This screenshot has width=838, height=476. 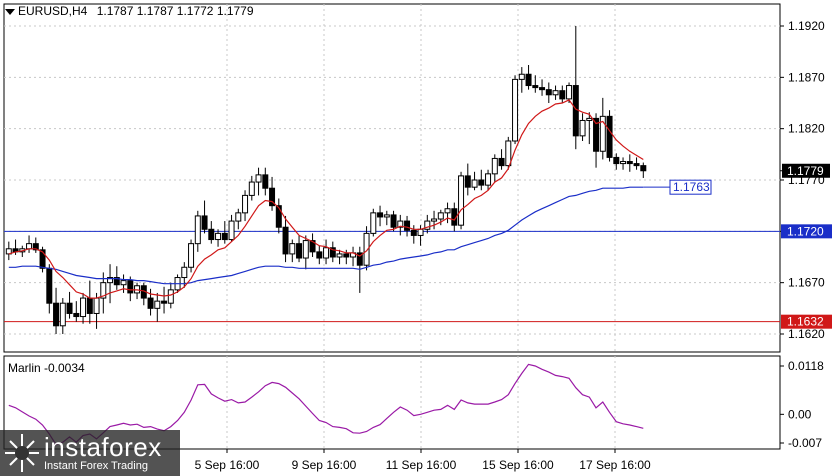 I want to click on level-label: 1.1632, so click(x=805, y=322).